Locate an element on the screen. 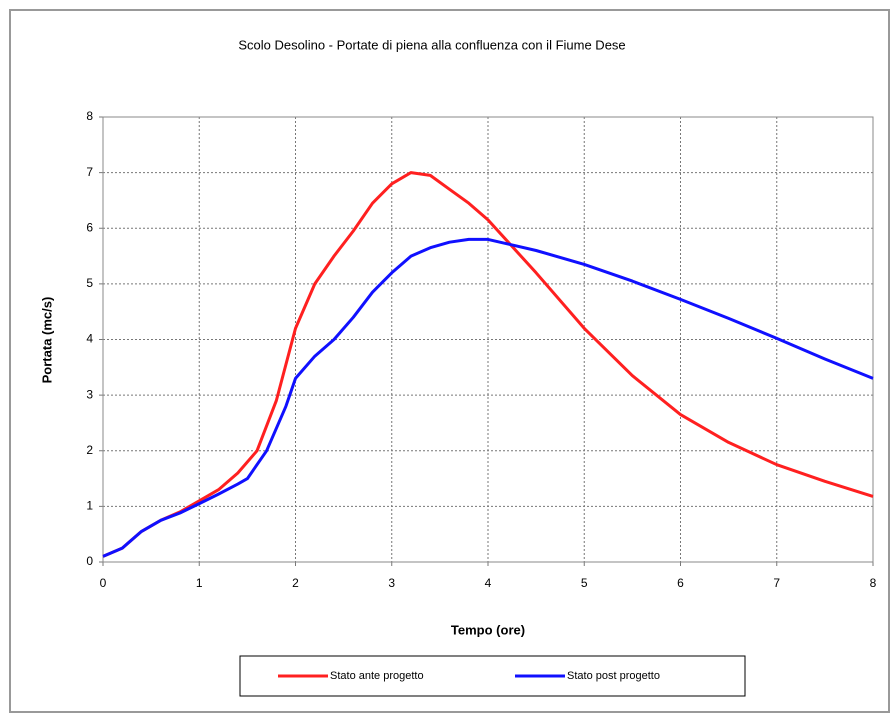  y-tick-label: 3 is located at coordinates (89, 394).